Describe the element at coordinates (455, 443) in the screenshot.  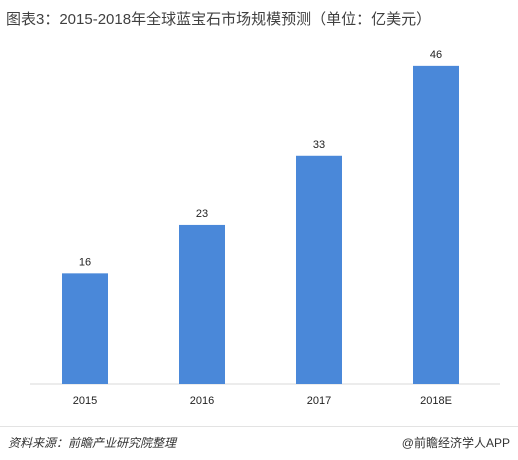
I see `brand-credit: @前瞻经济学人APP` at that location.